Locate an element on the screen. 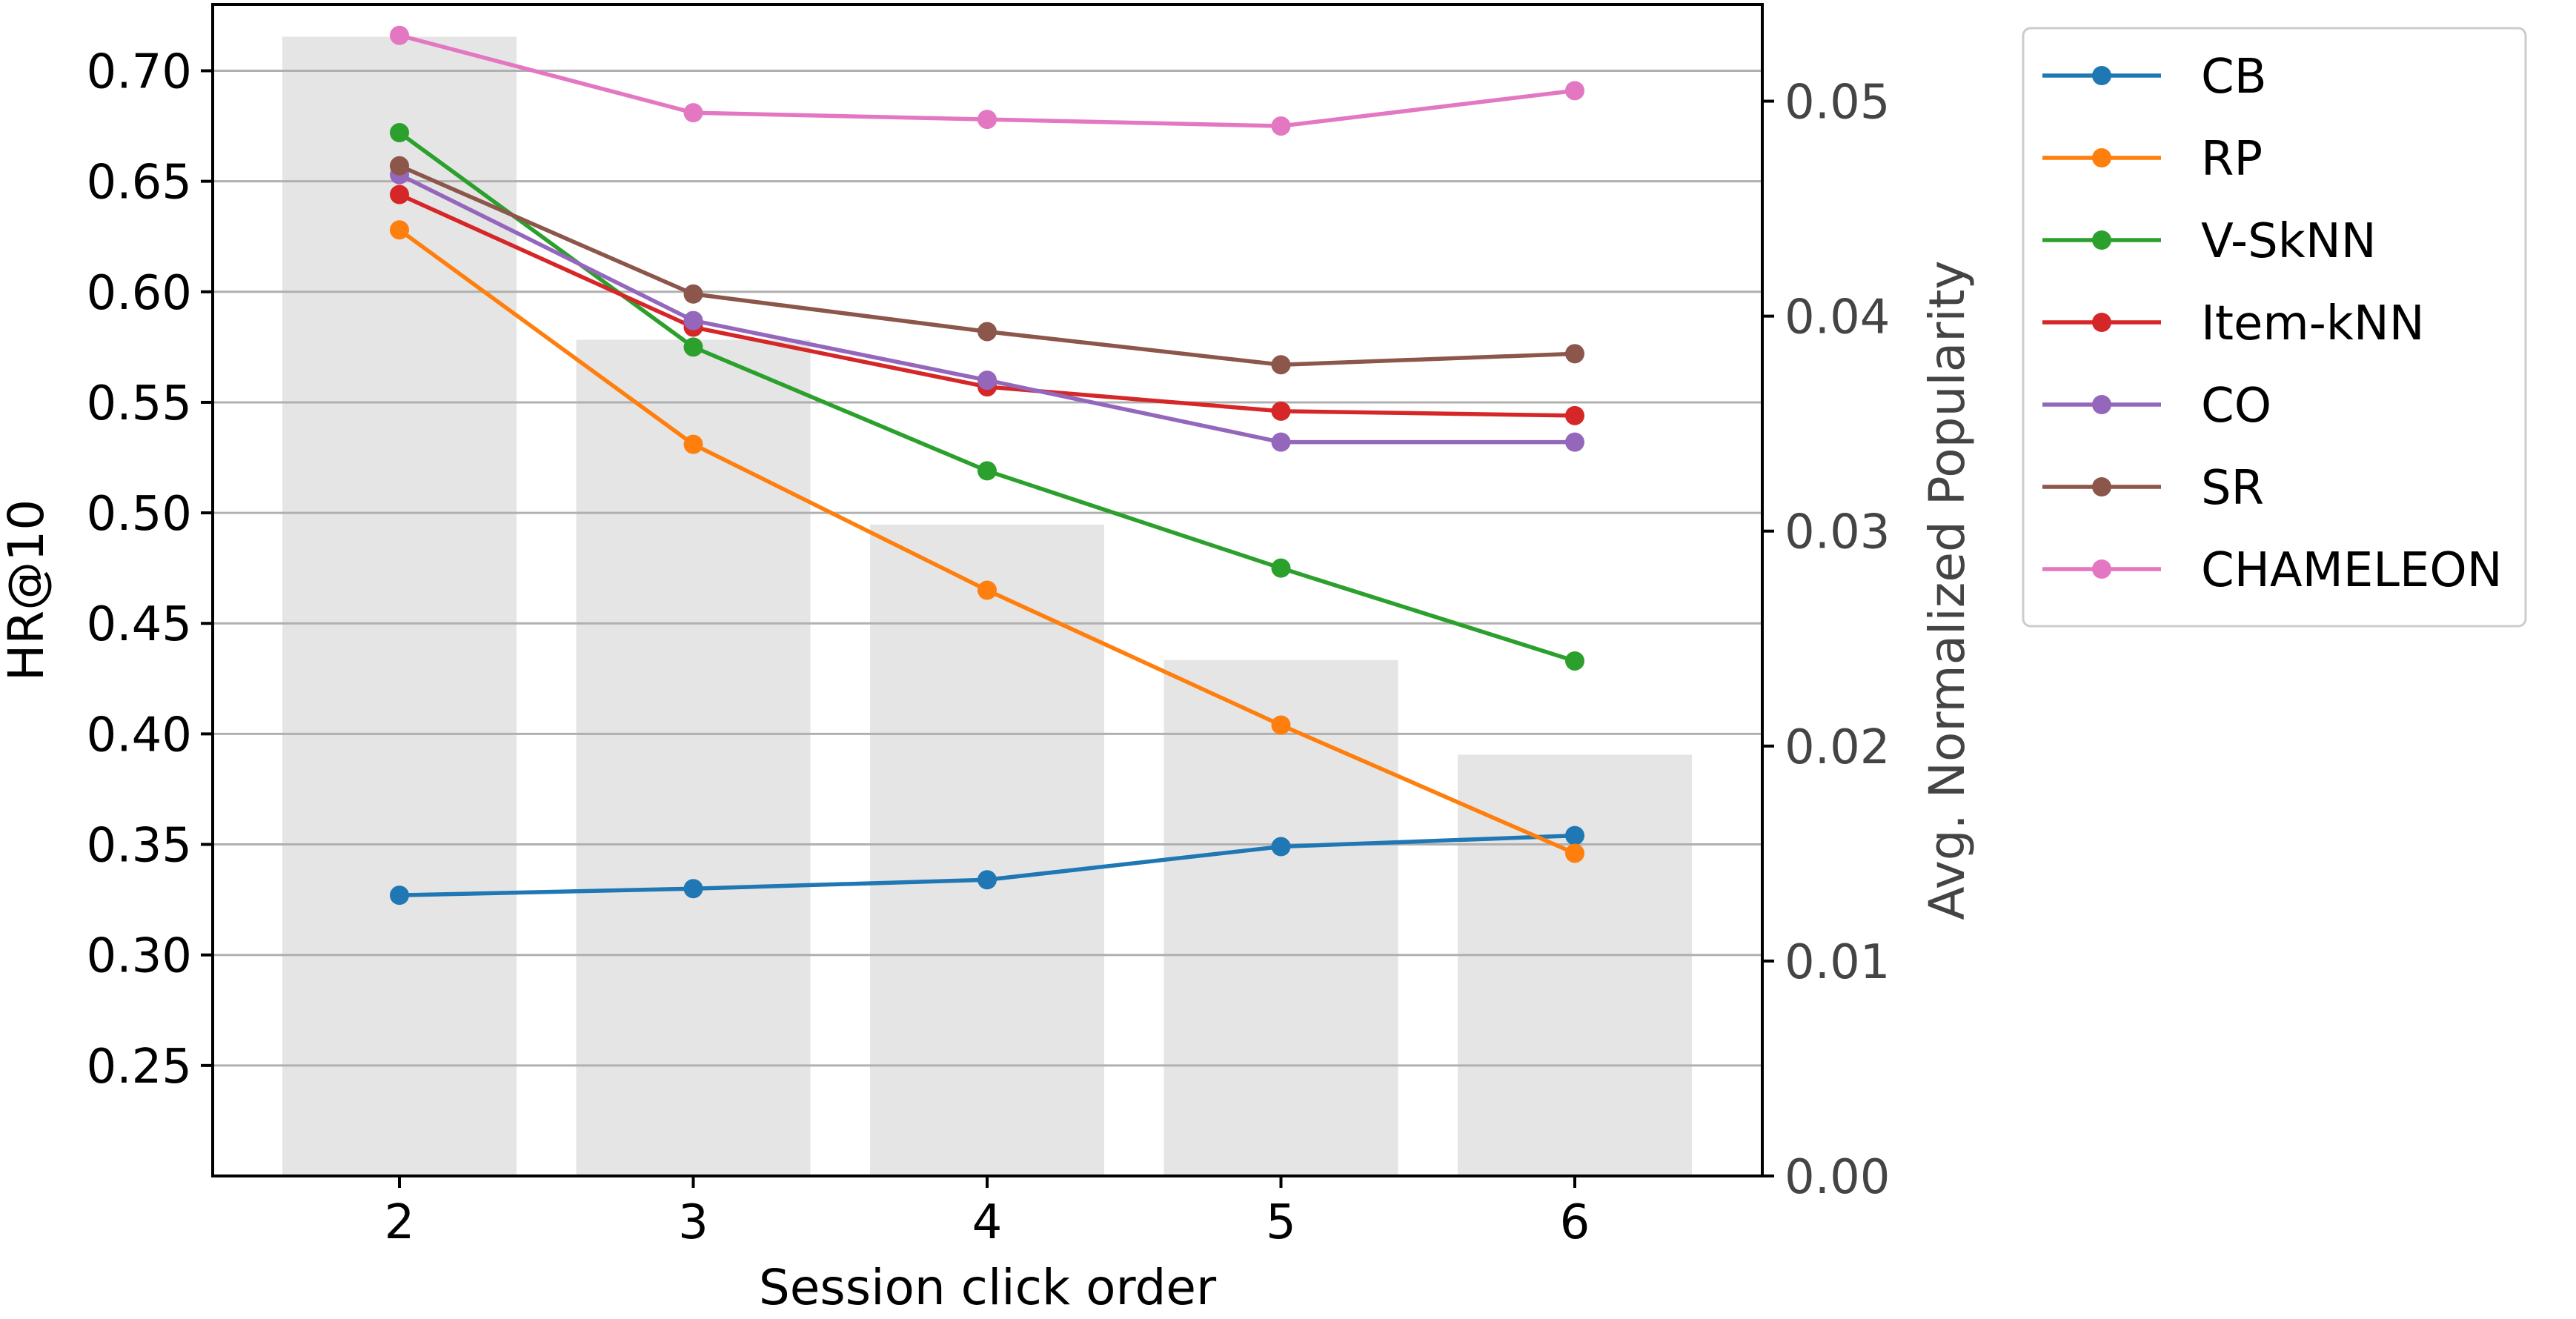 This screenshot has height=1319, width=2576. series-sr is located at coordinates (987, 265).